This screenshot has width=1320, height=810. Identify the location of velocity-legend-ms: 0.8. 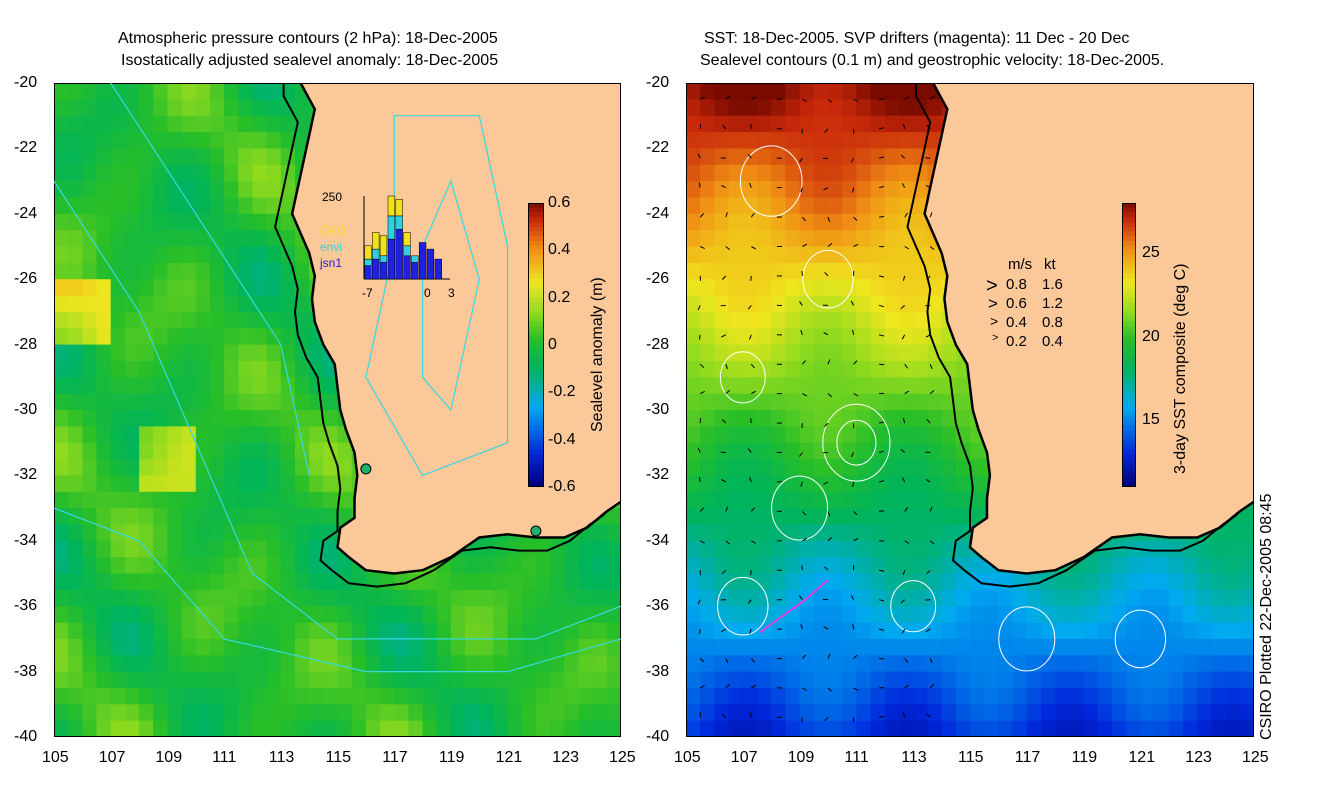
(1016, 284).